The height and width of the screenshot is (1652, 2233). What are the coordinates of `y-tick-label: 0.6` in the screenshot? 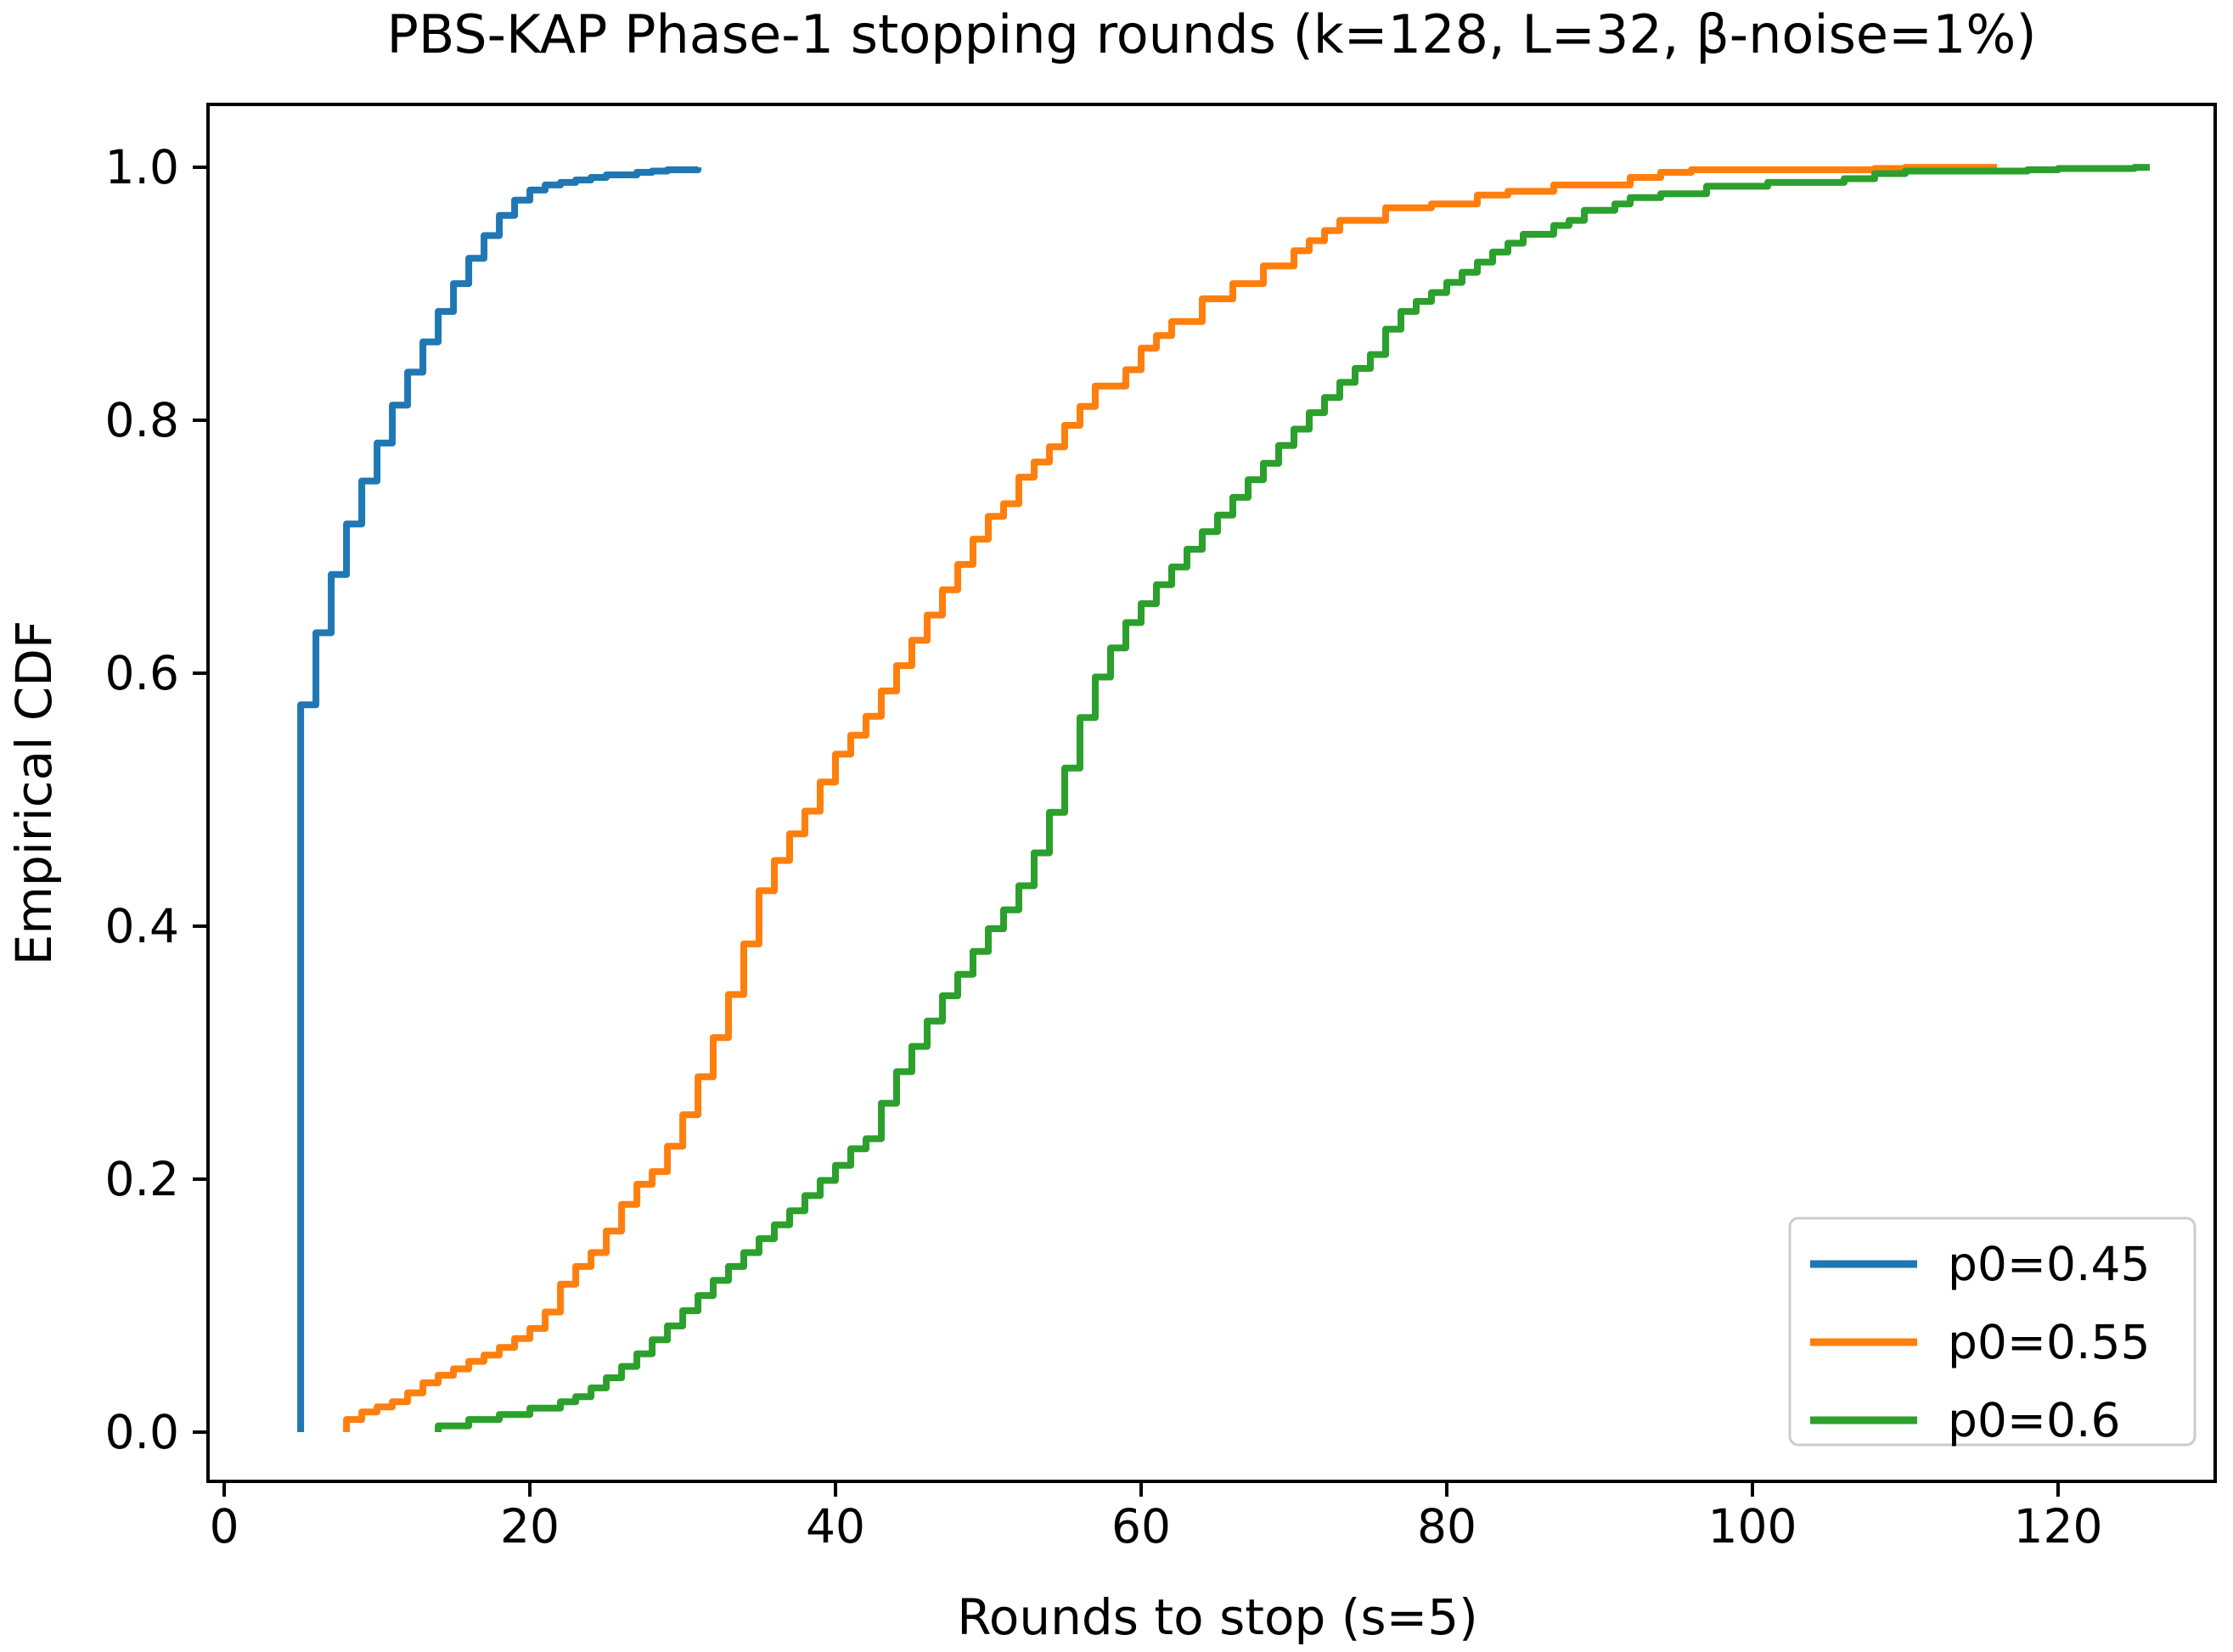 It's located at (142, 673).